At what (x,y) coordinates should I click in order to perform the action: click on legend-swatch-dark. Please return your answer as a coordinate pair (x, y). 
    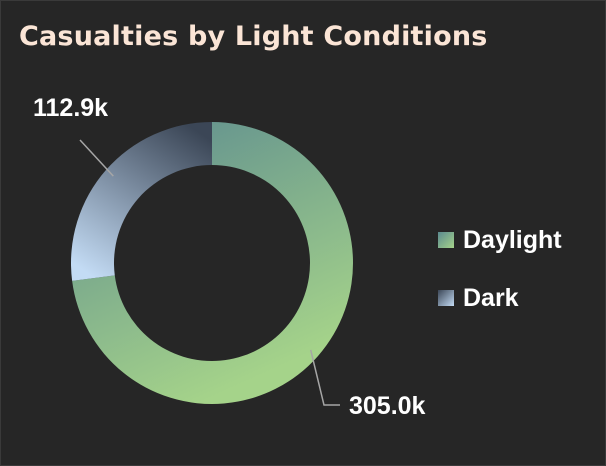
    Looking at the image, I should click on (446, 298).